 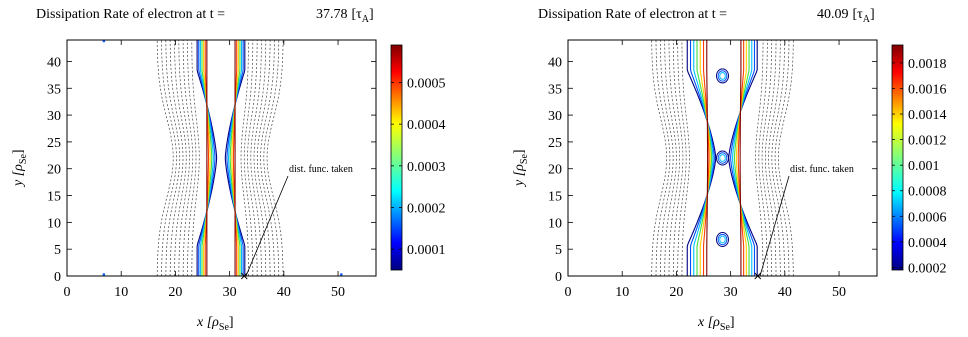 What do you see at coordinates (632, 14) in the screenshot?
I see `chart-title-2: Dissipation Rate of electron at t =` at bounding box center [632, 14].